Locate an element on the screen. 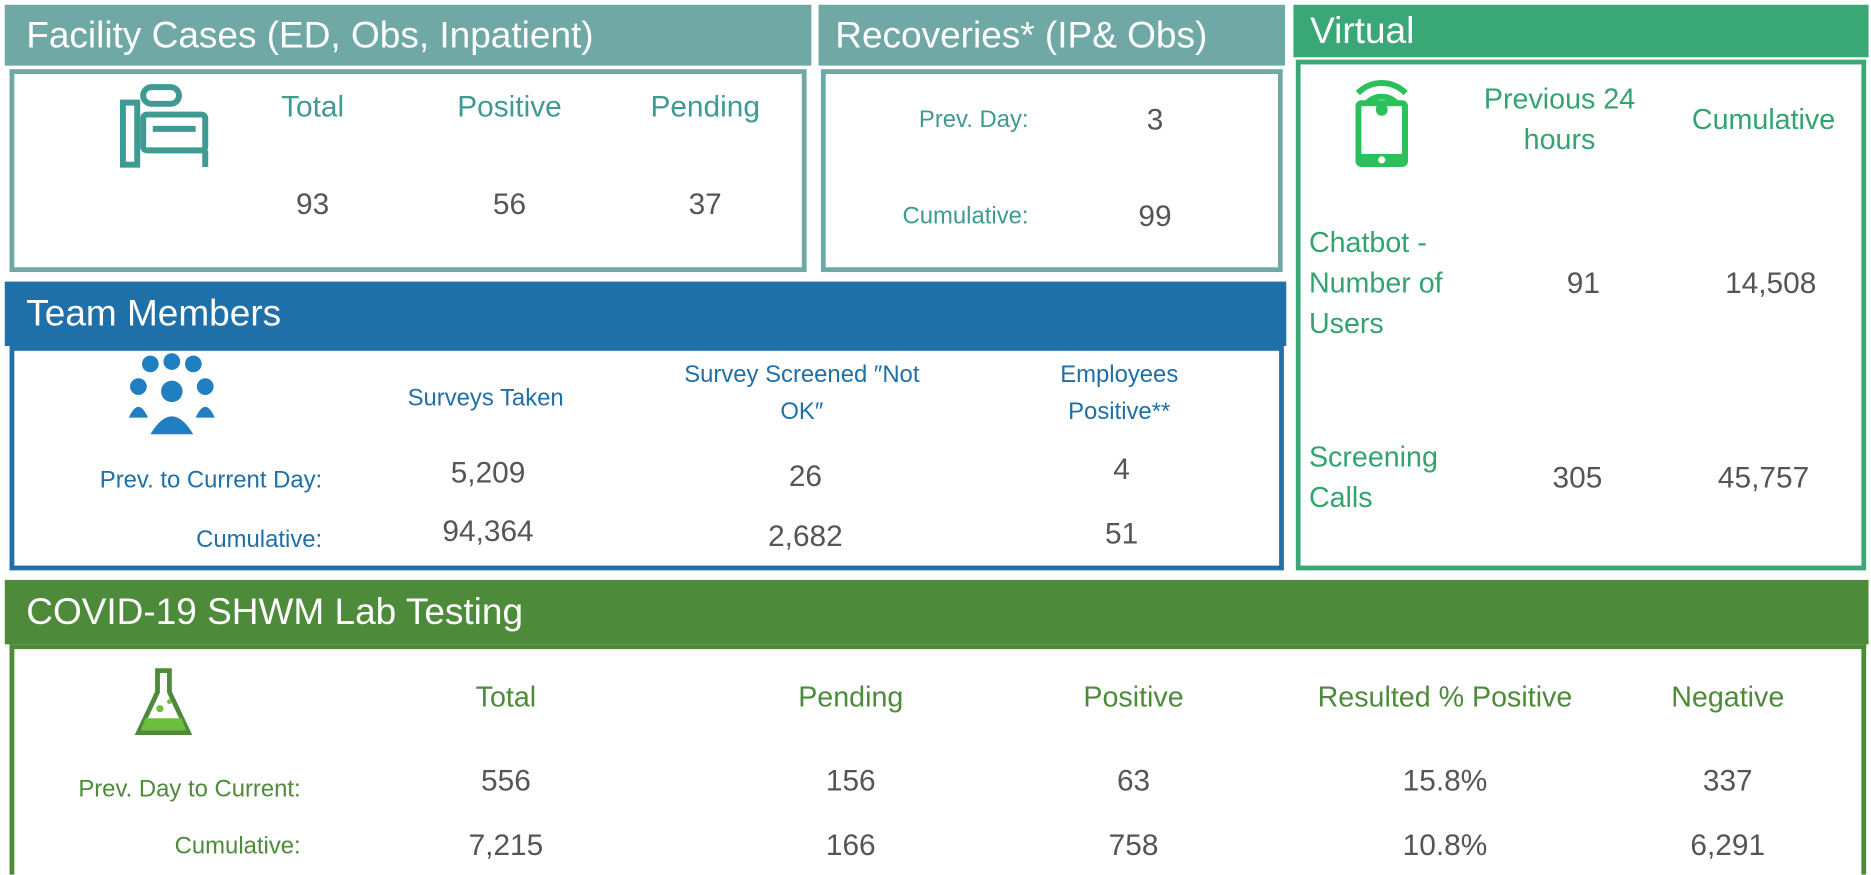 This screenshot has width=1871, height=875. value: 3 is located at coordinates (1155, 120).